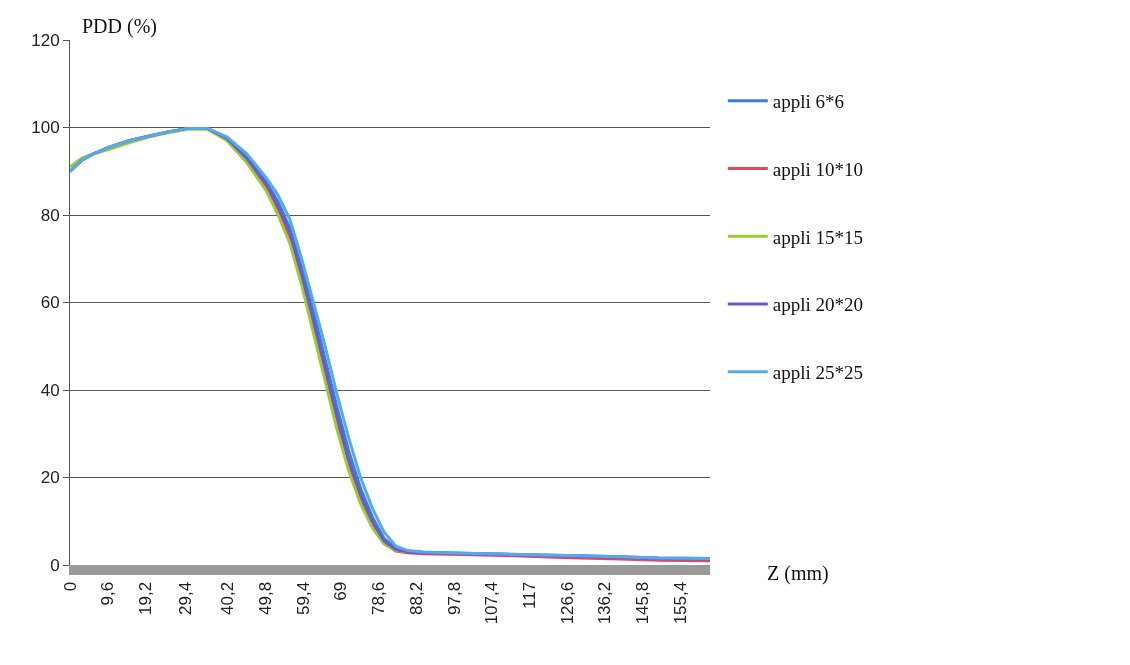 This screenshot has width=1130, height=665. What do you see at coordinates (492, 603) in the screenshot?
I see `x-tick-label: 107,4` at bounding box center [492, 603].